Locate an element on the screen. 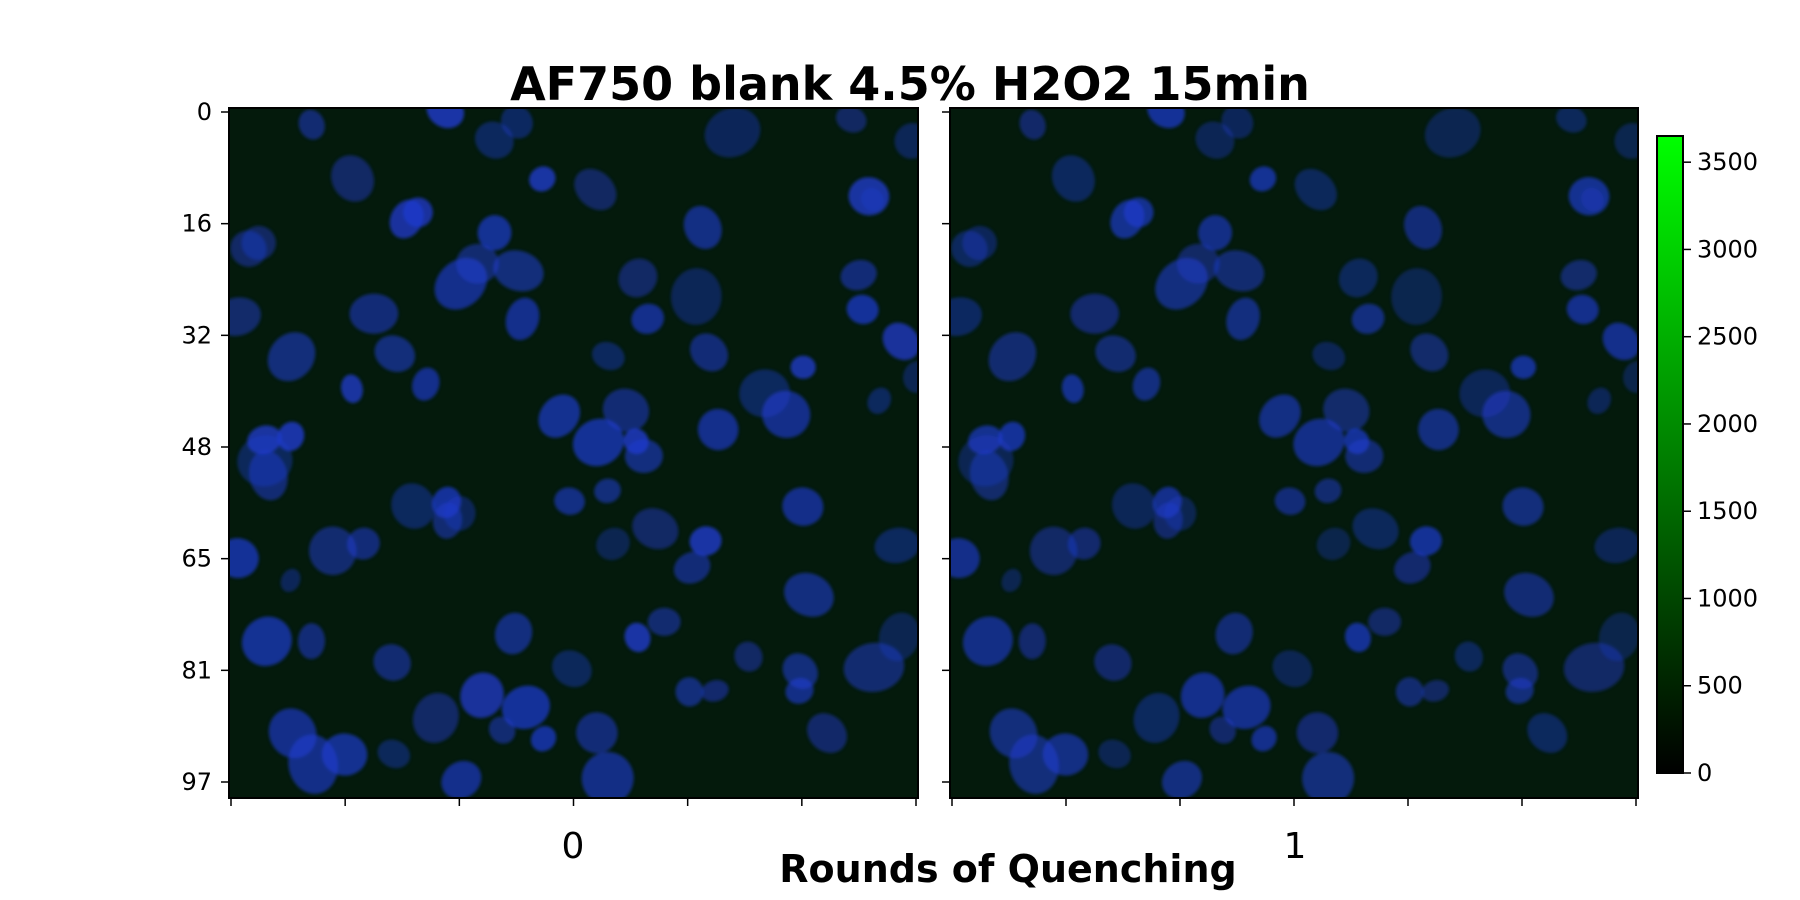 The image size is (1800, 900). panel-0-label: 0 is located at coordinates (573, 846).